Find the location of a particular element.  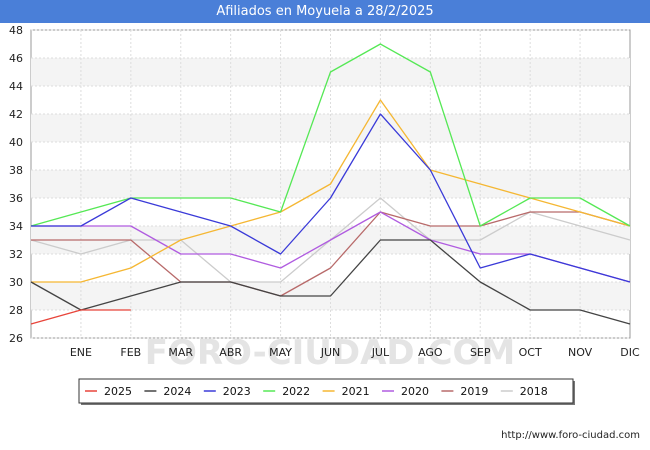

y-tick-label: 42 is located at coordinates (16, 114).